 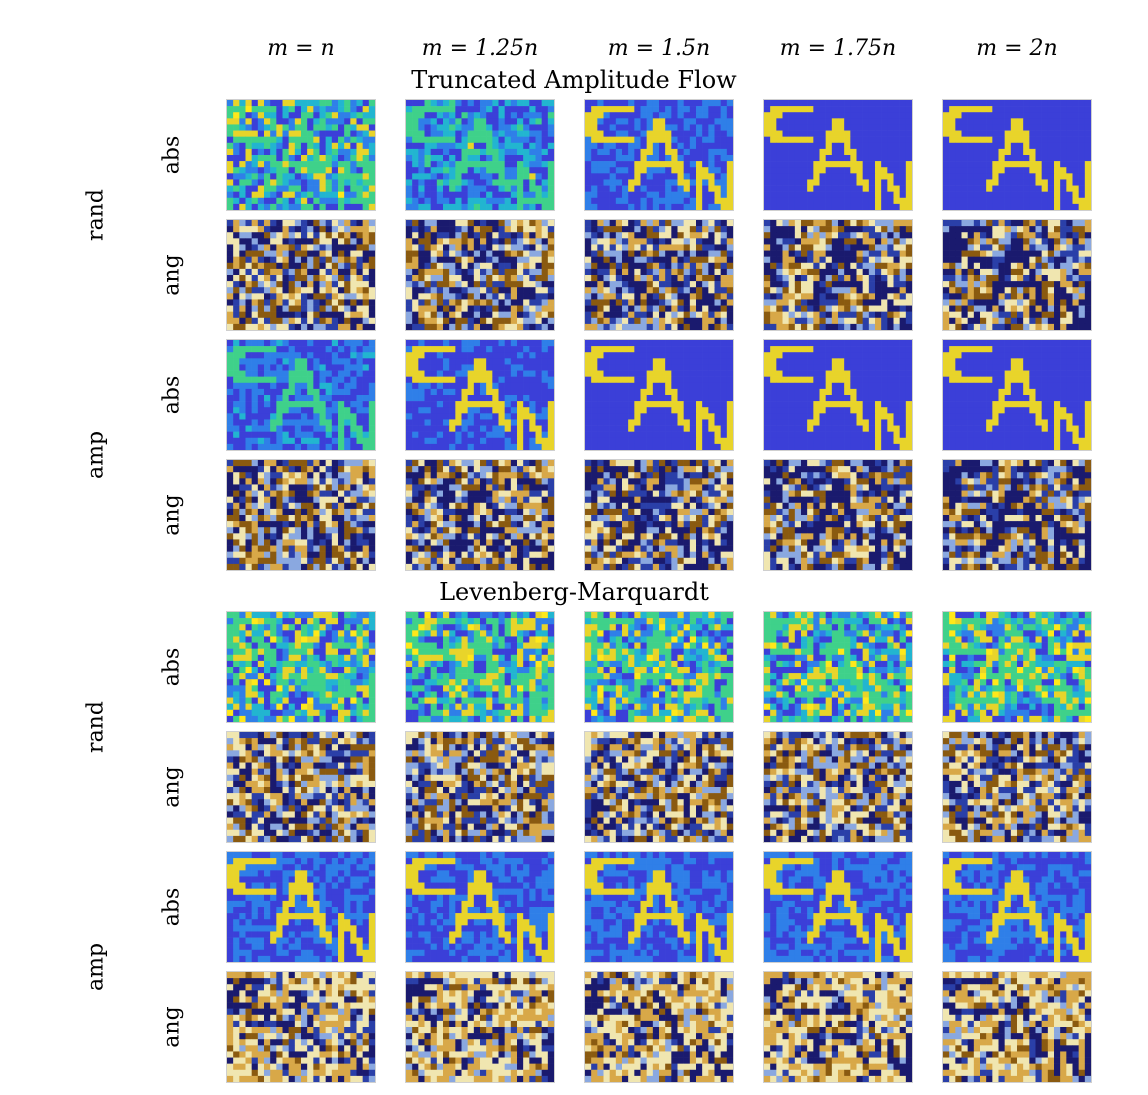 I want to click on column-header: m = n, so click(x=301, y=48).